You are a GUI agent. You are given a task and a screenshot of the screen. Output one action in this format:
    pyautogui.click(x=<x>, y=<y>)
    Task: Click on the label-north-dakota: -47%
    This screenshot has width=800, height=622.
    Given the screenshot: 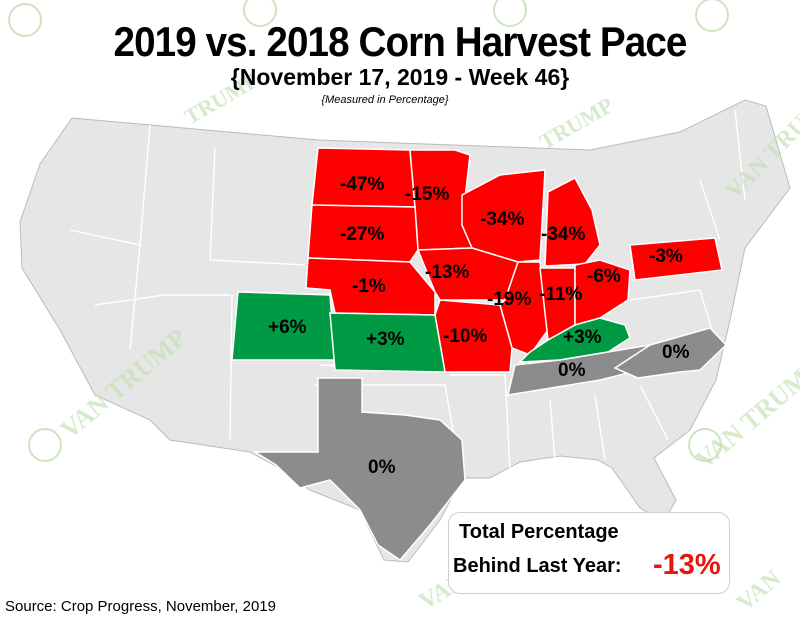 What is the action you would take?
    pyautogui.click(x=362, y=184)
    